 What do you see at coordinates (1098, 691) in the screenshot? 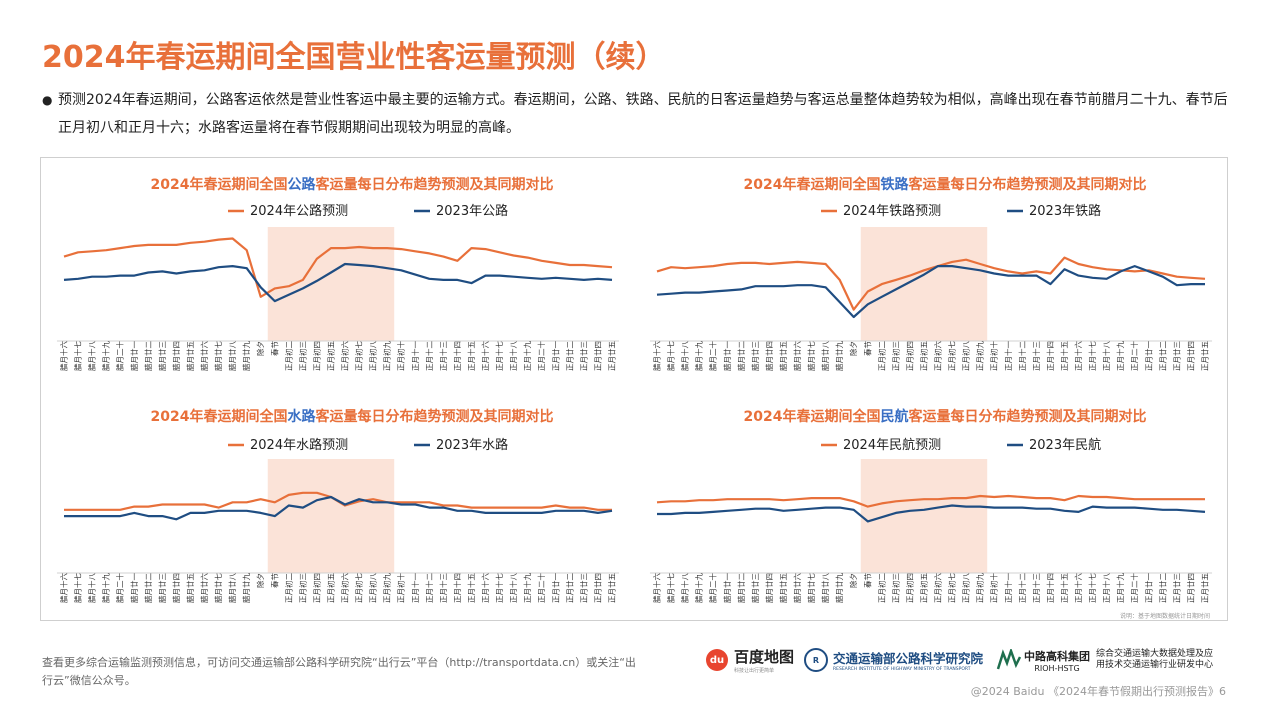
I see `copyright: @2024 Baidu 《2024年春节假期出行预测报告》6` at bounding box center [1098, 691].